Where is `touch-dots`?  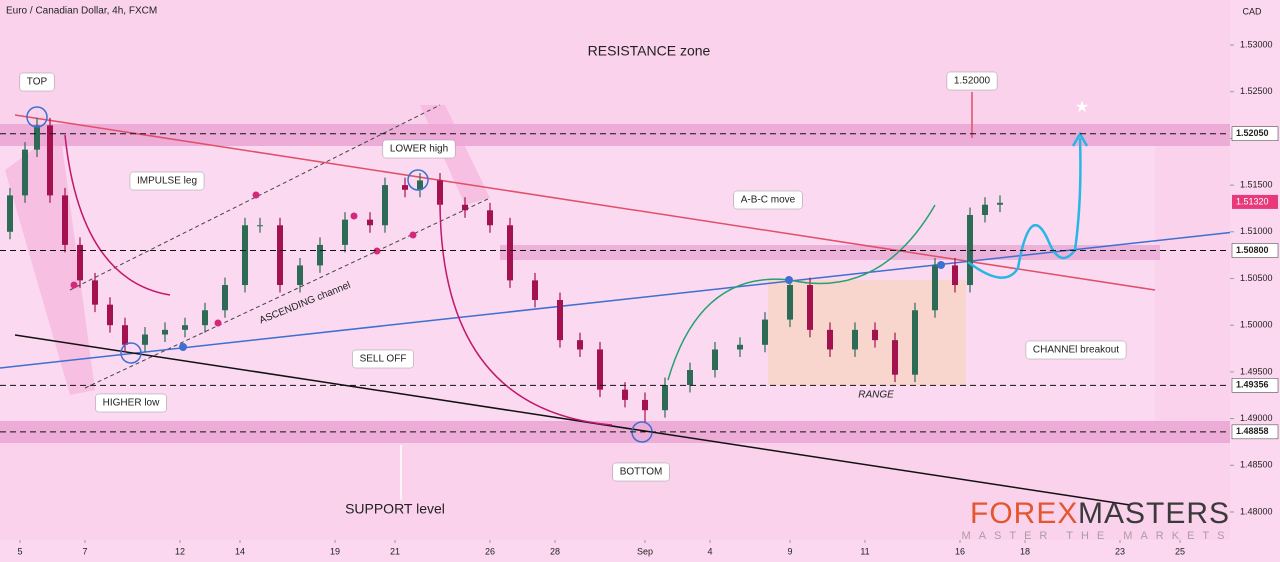
touch-dots is located at coordinates (243, 259).